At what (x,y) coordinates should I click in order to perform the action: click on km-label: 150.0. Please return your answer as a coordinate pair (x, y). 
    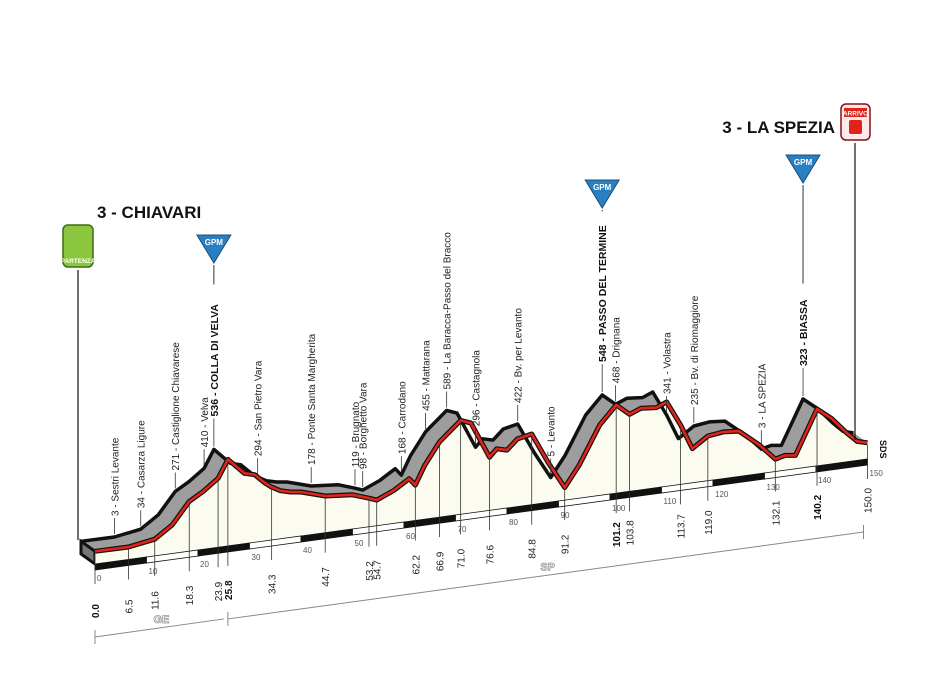
    Looking at the image, I should click on (869, 500).